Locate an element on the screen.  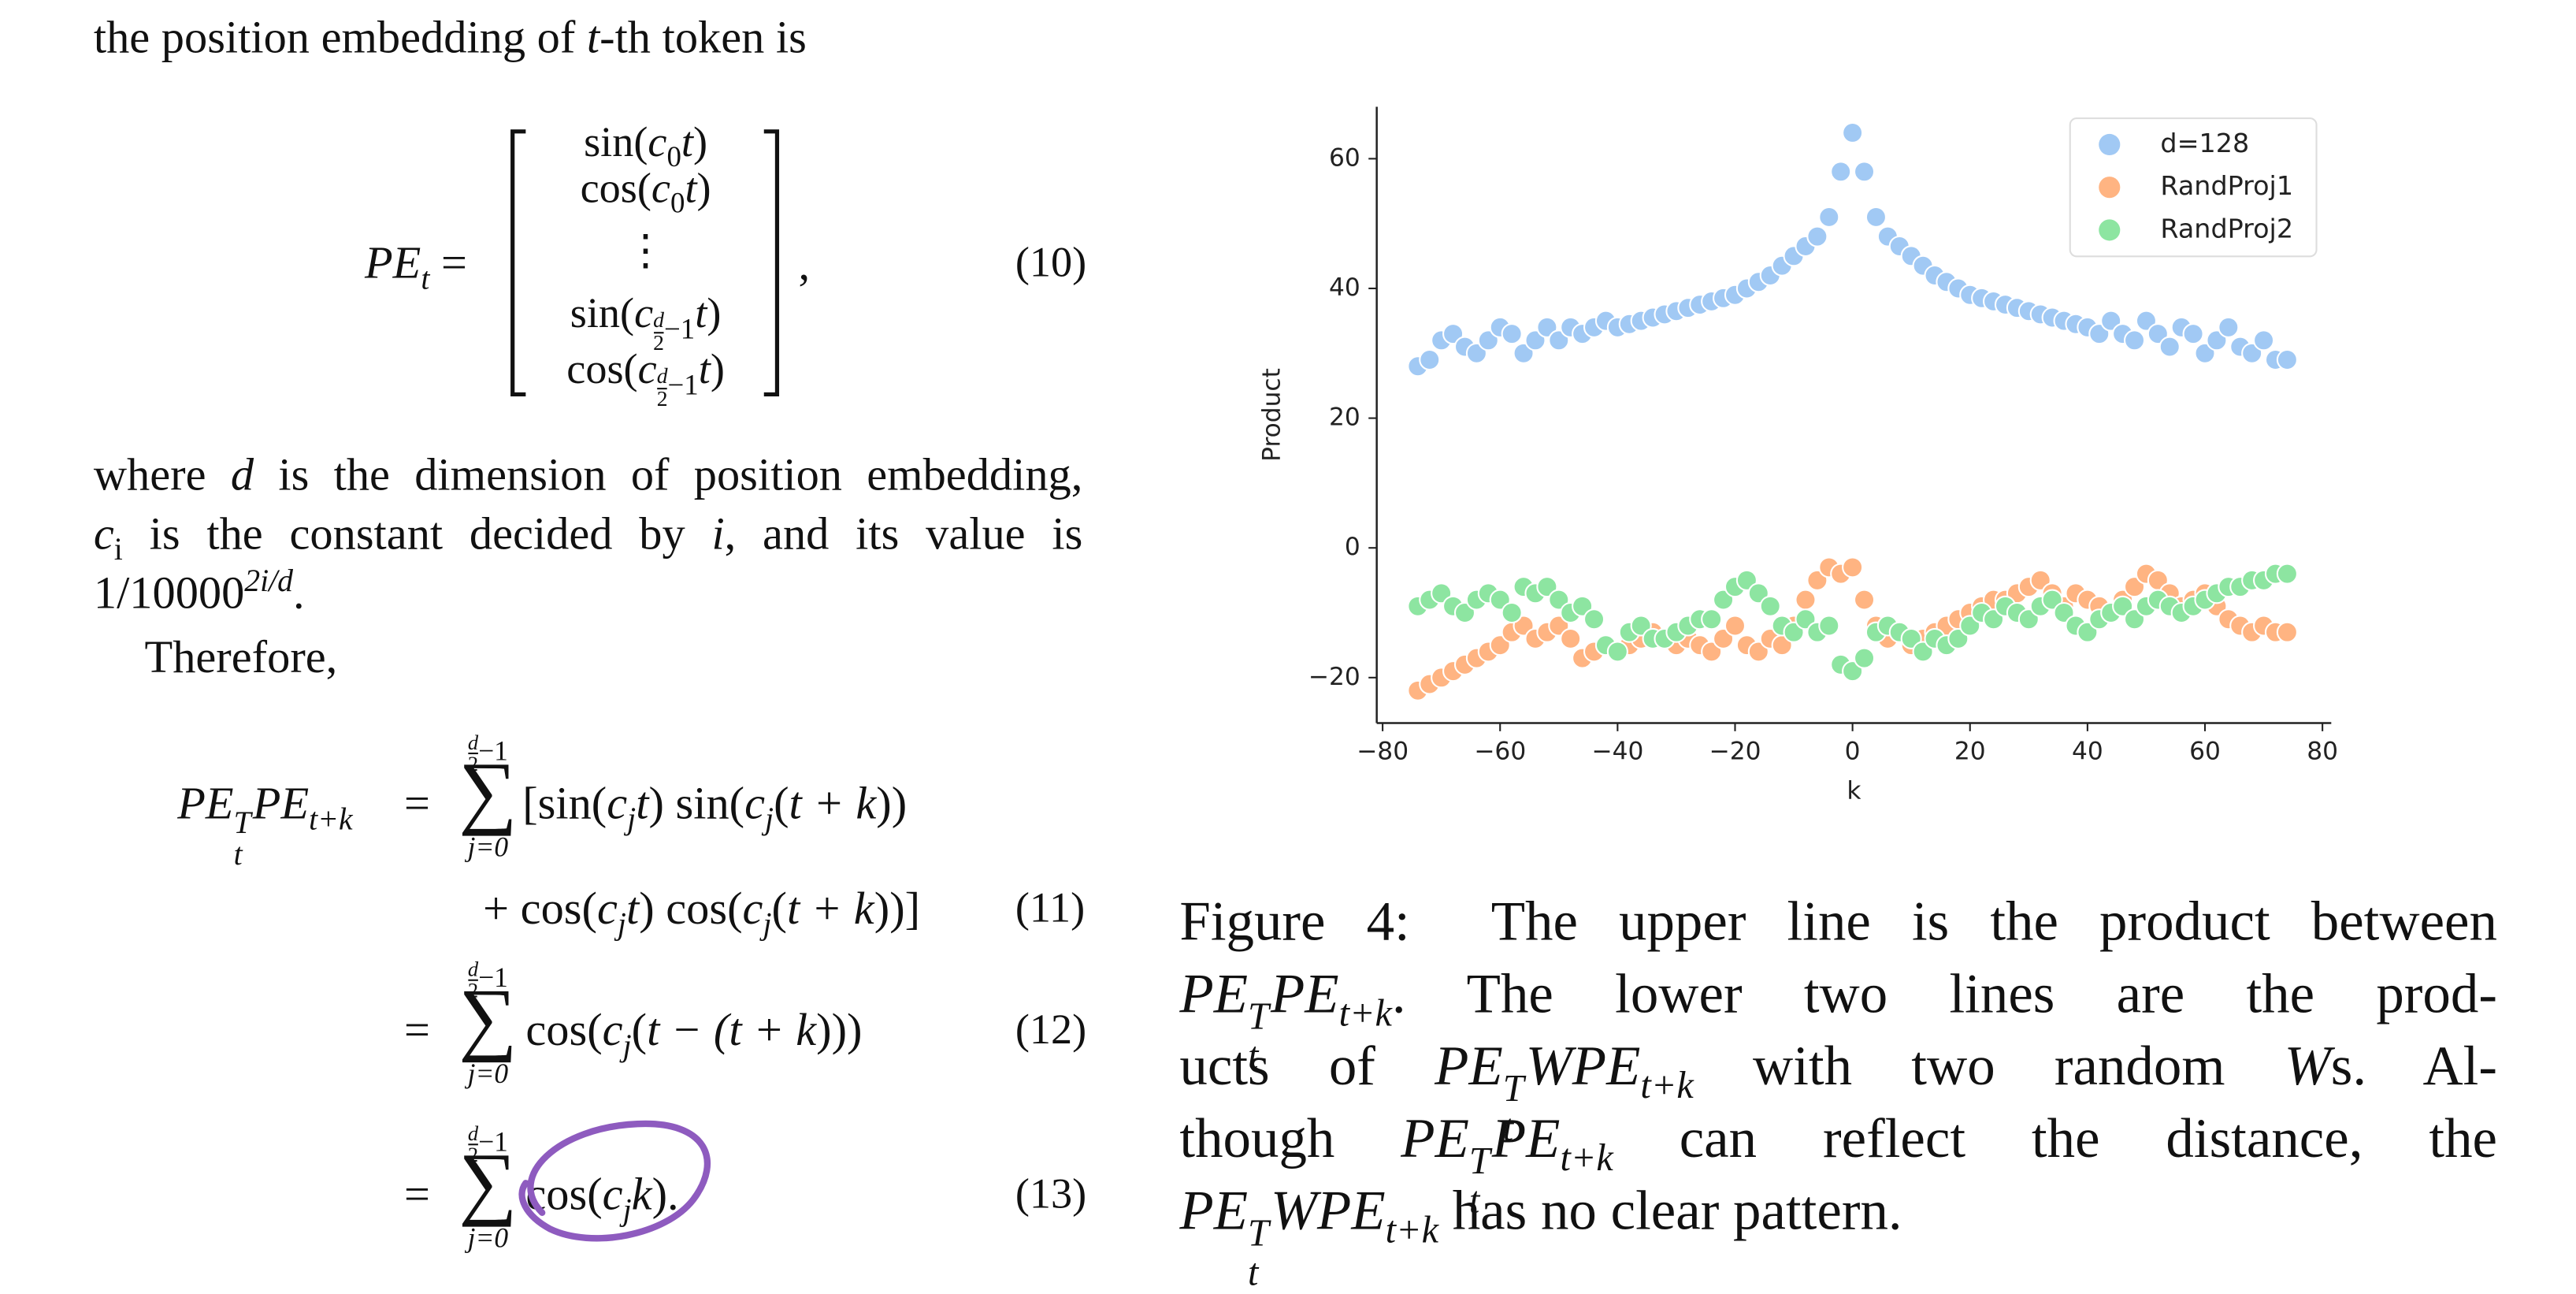
text: Al- is located at coordinates (2459, 1067).